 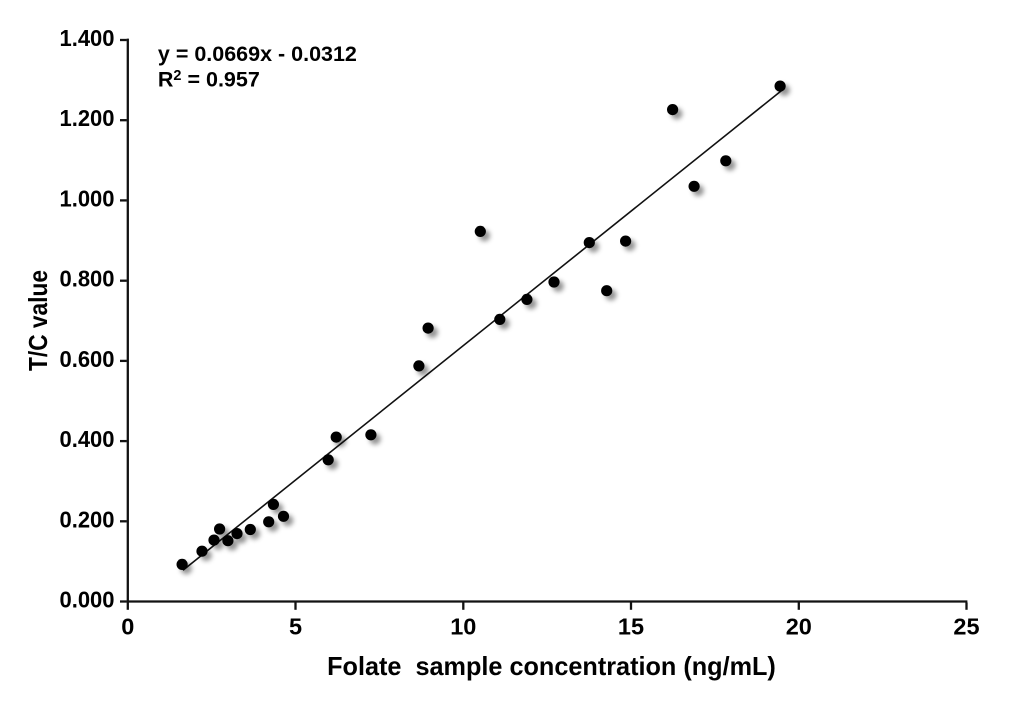 What do you see at coordinates (87, 279) in the screenshot?
I see `svg-text: 0.800` at bounding box center [87, 279].